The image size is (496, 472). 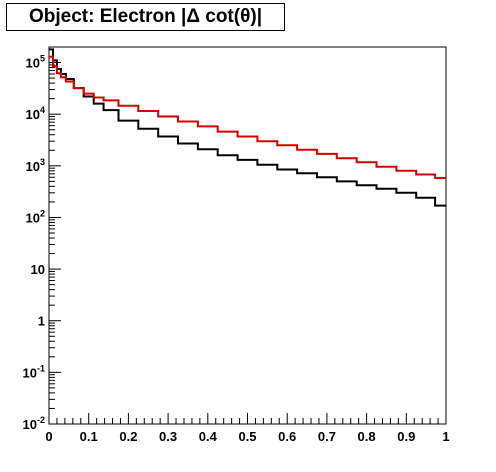 I want to click on x-tick-label: 0.9, so click(x=406, y=436).